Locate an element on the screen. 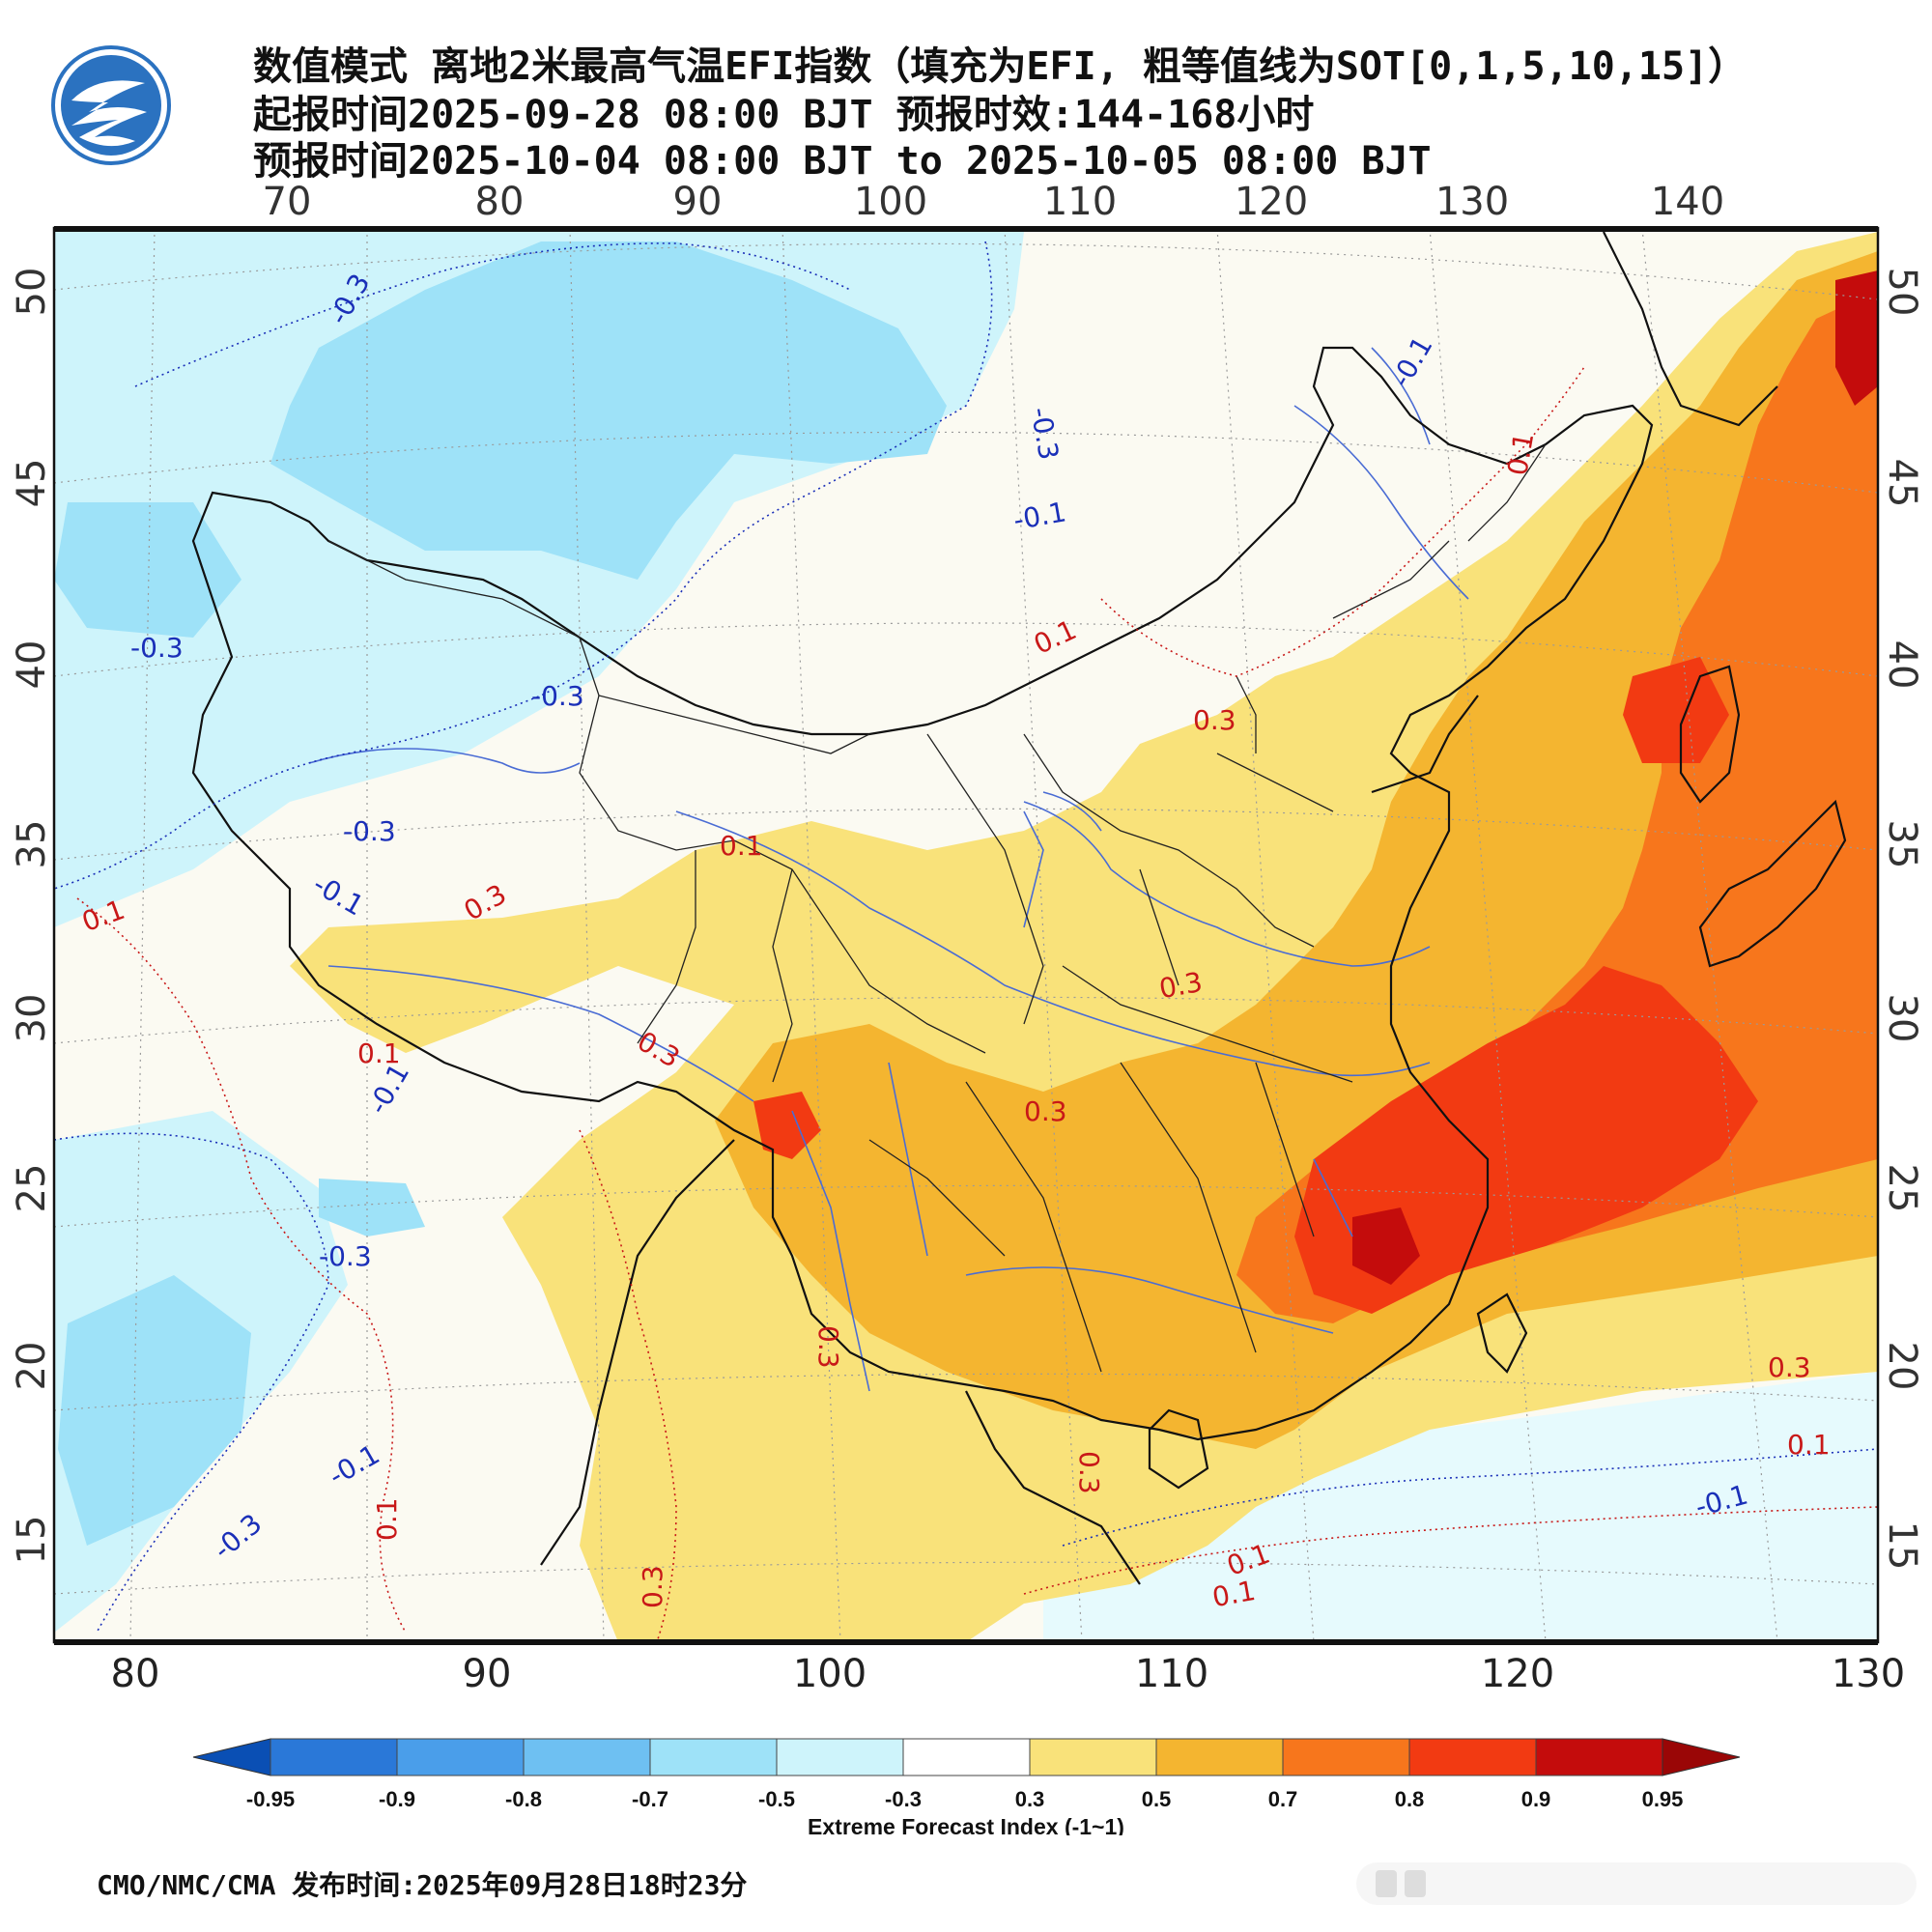 The height and width of the screenshot is (1932, 1932). lon-tick-top: 90 is located at coordinates (698, 202).